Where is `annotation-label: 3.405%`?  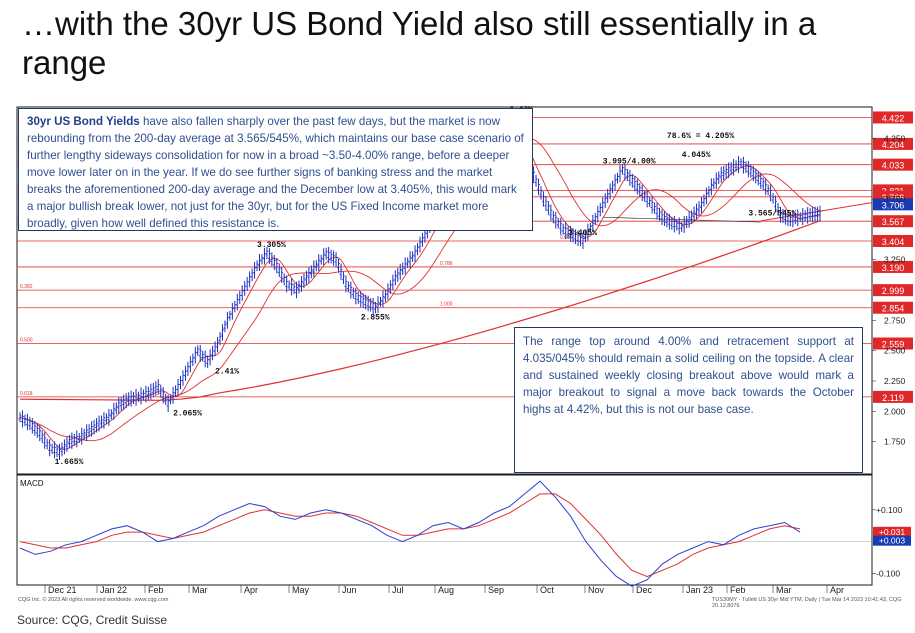
annotation-label: 3.405% is located at coordinates (582, 233).